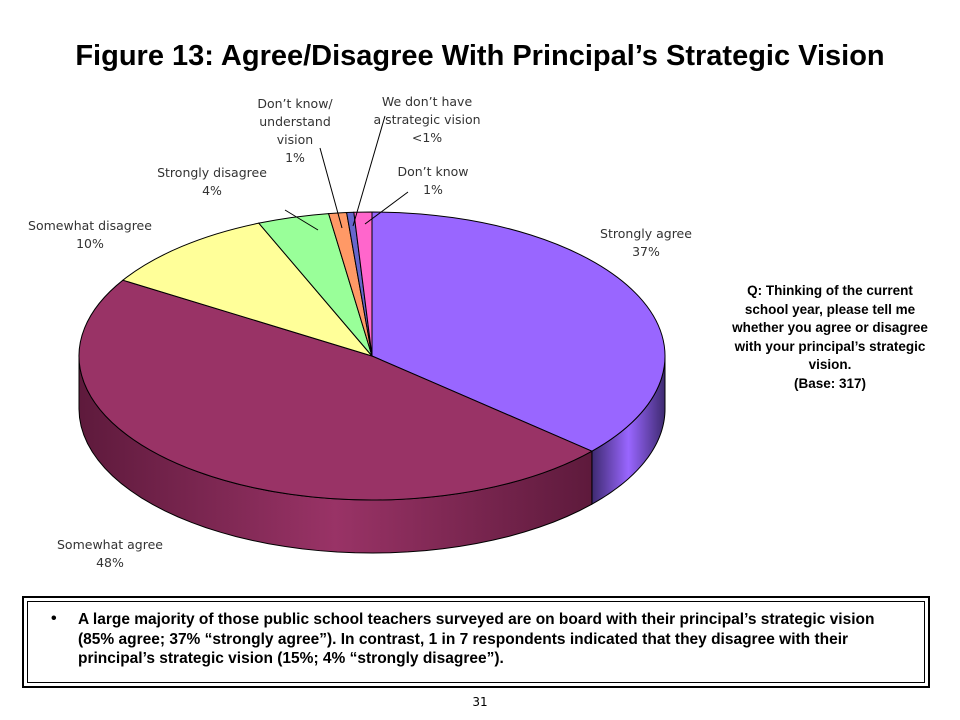 This screenshot has height=720, width=960. Describe the element at coordinates (518, 331) in the screenshot. I see `pie-slice-strongly-agree` at that location.